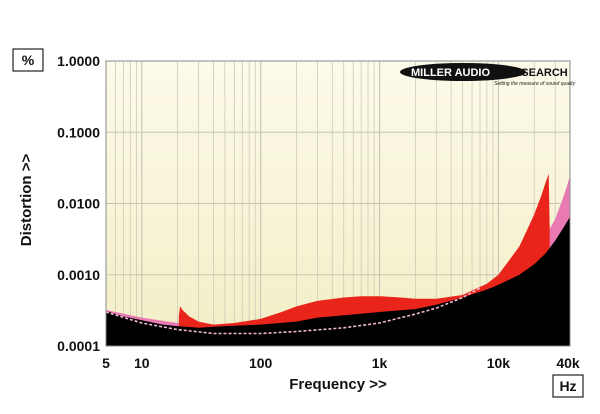  What do you see at coordinates (537, 73) in the screenshot?
I see `logo-brand-b: RESEARCH` at bounding box center [537, 73].